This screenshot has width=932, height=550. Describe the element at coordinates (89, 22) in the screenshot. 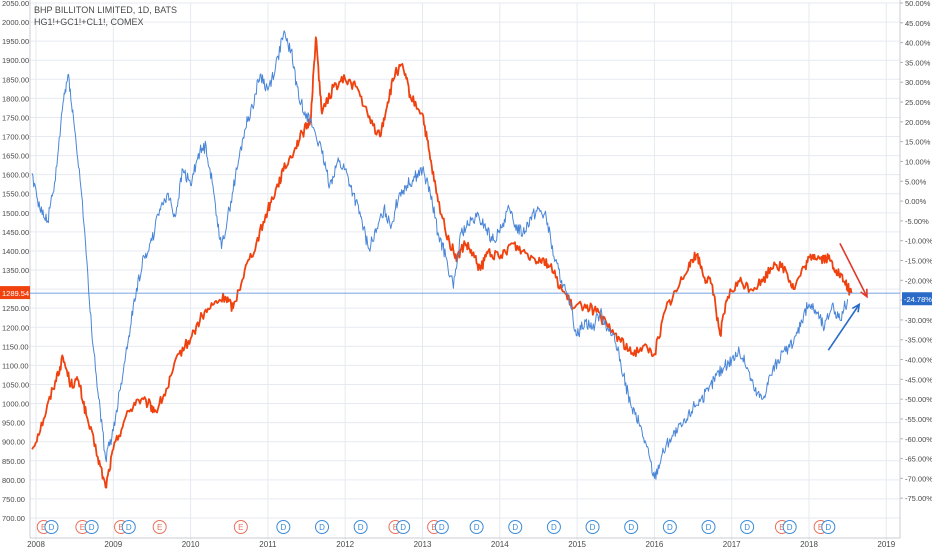

I see `legend-compare-symbol: HG1!+GC1!+CL1!, COMEX` at that location.